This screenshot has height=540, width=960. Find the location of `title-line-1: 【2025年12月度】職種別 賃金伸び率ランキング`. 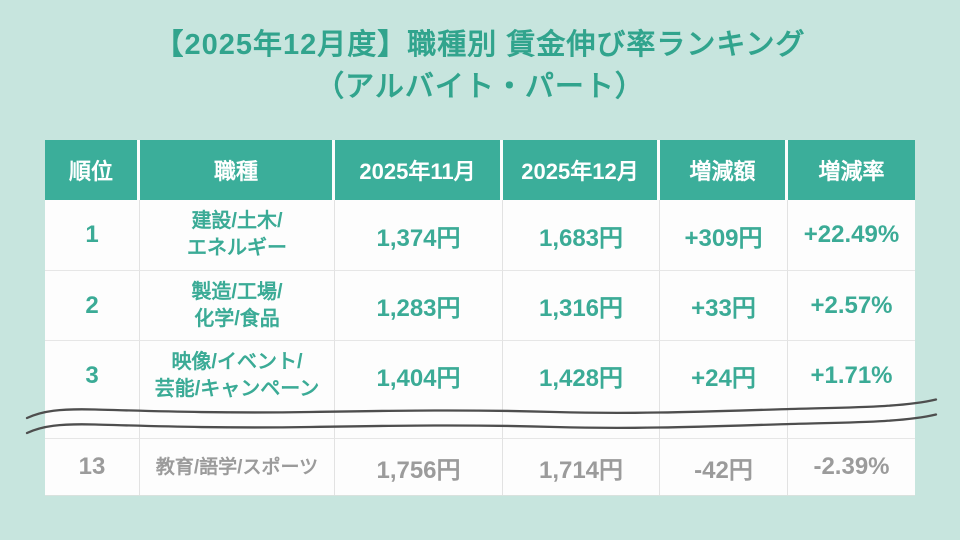

title-line-1: 【2025年12月度】職種別 賃金伸び率ランキング is located at coordinates (480, 45).